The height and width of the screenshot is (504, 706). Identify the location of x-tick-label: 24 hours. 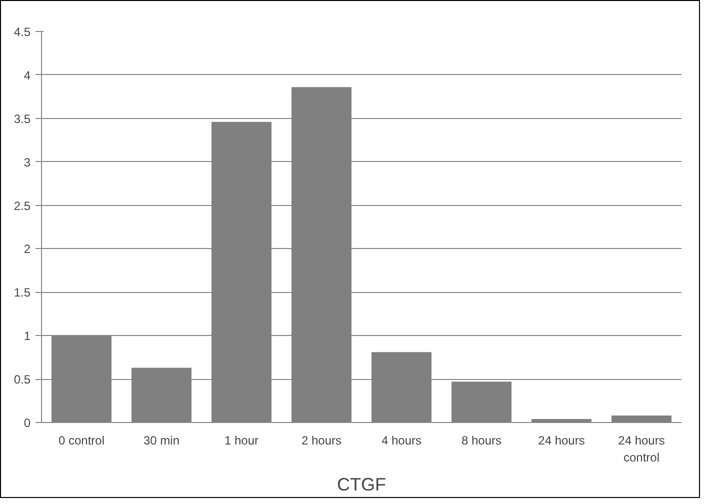
(561, 441).